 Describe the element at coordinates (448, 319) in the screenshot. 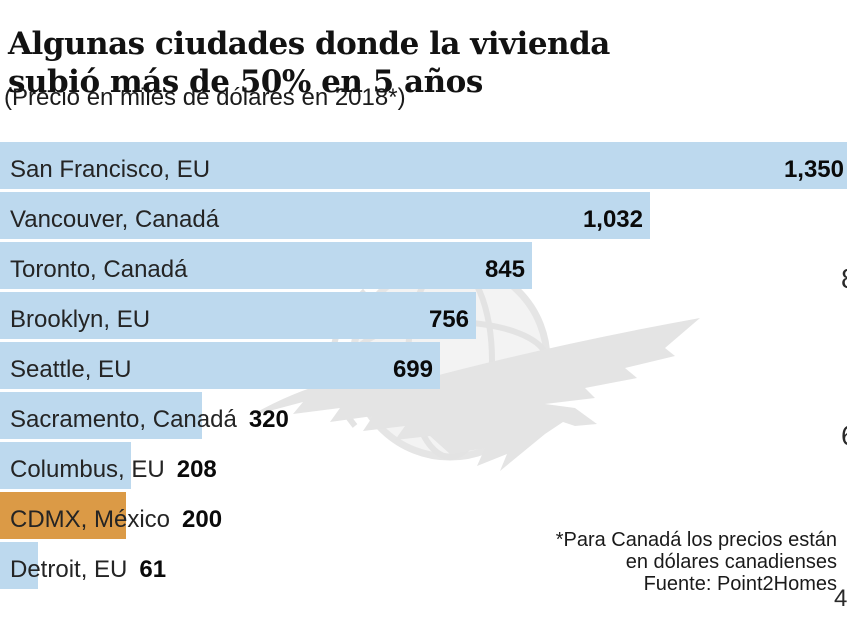

I see `value-label: 756` at that location.